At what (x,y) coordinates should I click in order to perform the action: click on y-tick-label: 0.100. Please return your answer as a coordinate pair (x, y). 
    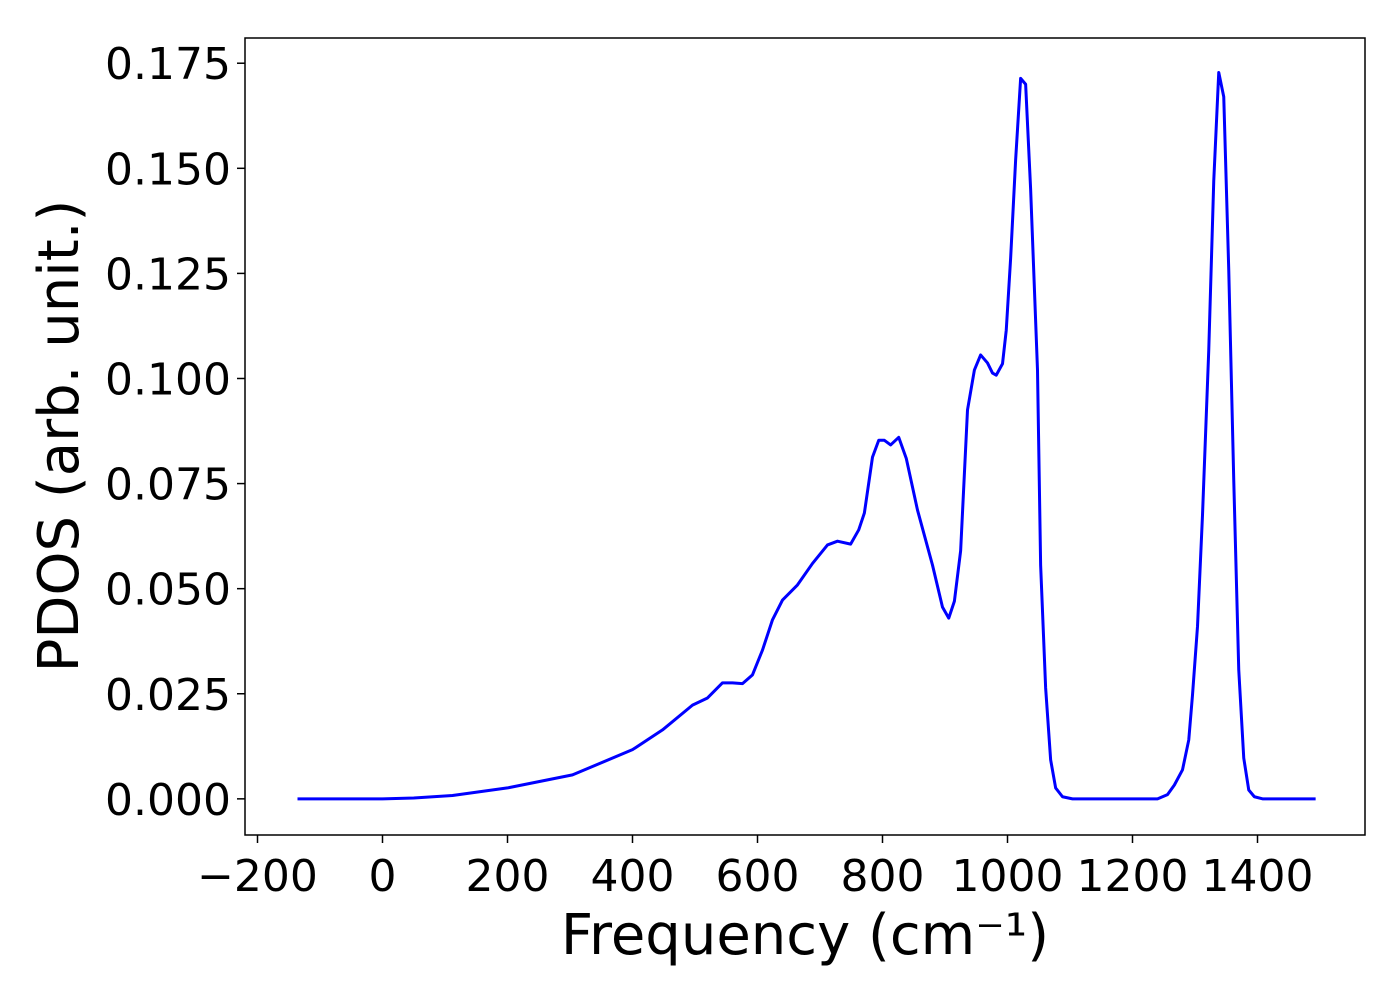
    Looking at the image, I should click on (168, 379).